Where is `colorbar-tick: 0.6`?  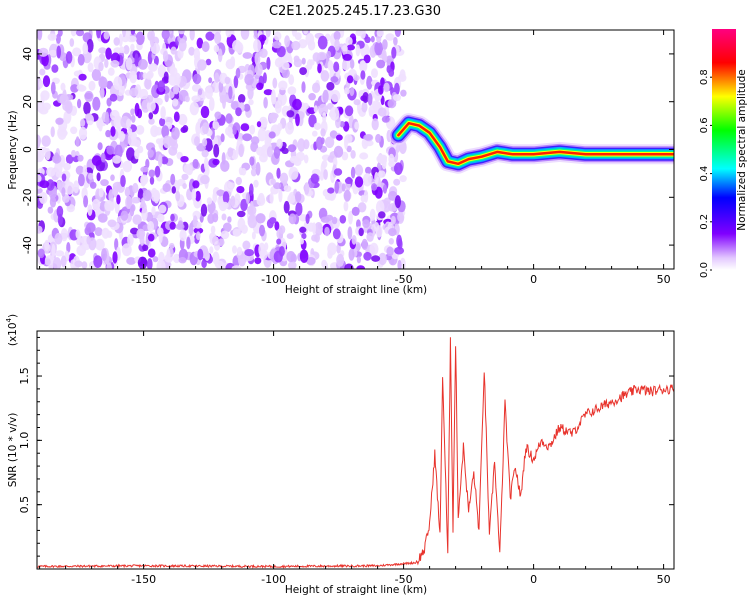 colorbar-tick: 0.6 is located at coordinates (705, 125).